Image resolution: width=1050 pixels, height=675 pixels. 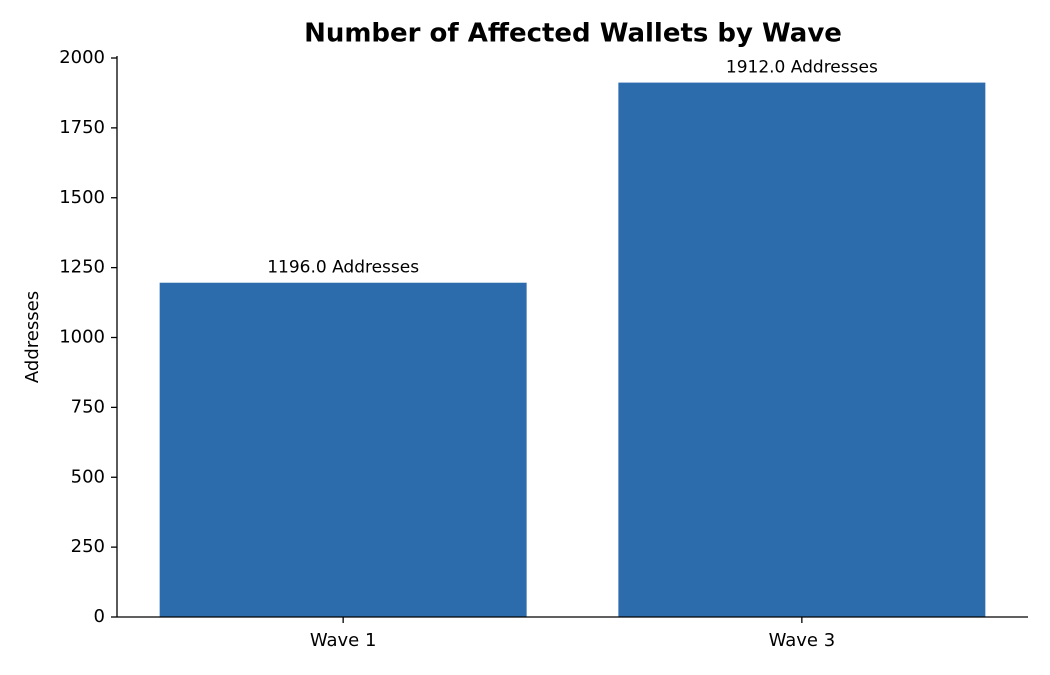 What do you see at coordinates (343, 640) in the screenshot?
I see `x-tick-label: Wave 1` at bounding box center [343, 640].